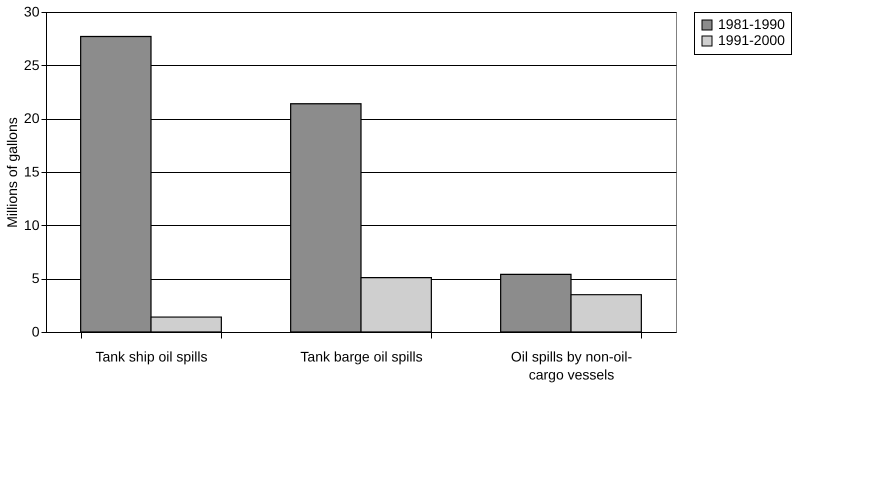  I want to click on legend-label: 1991-2000, so click(752, 40).